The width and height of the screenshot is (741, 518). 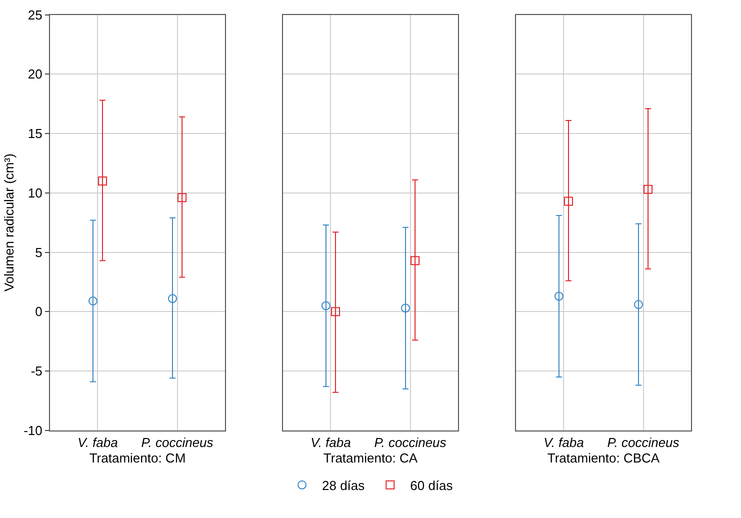 What do you see at coordinates (35, 192) in the screenshot?
I see `y-tick-label: 10` at bounding box center [35, 192].